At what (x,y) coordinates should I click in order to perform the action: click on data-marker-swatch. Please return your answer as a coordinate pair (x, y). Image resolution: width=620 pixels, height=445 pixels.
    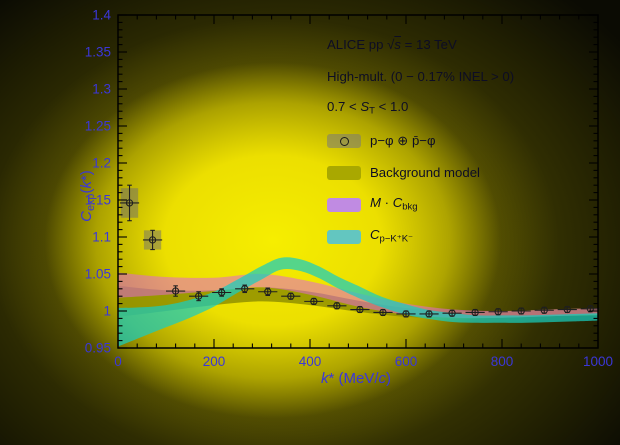
    Looking at the image, I should click on (344, 141).